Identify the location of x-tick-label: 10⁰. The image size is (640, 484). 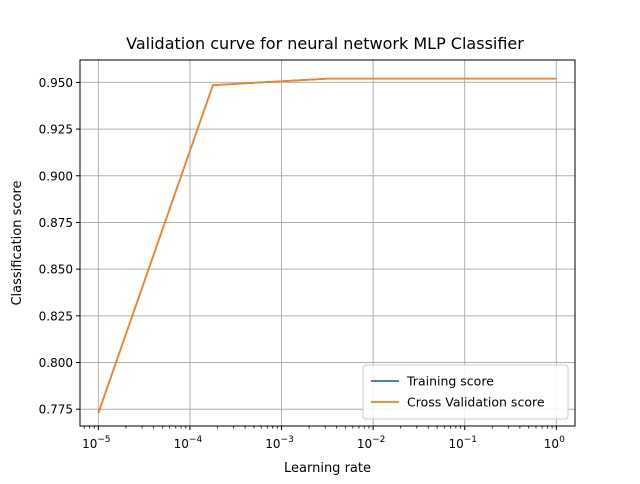
(554, 443).